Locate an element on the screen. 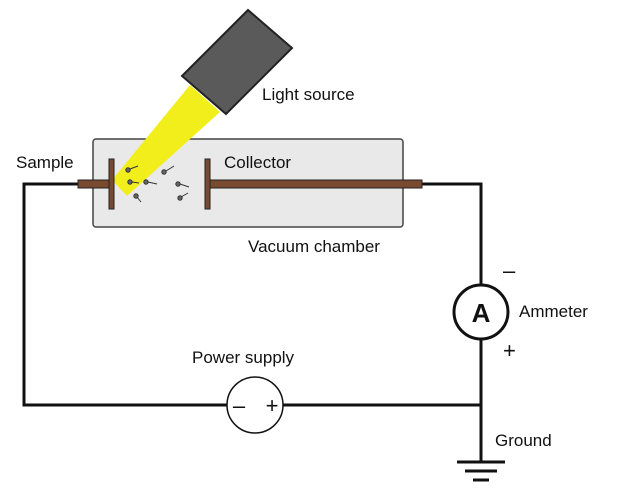 This screenshot has width=618, height=501. power-supply: – + is located at coordinates (255, 405).